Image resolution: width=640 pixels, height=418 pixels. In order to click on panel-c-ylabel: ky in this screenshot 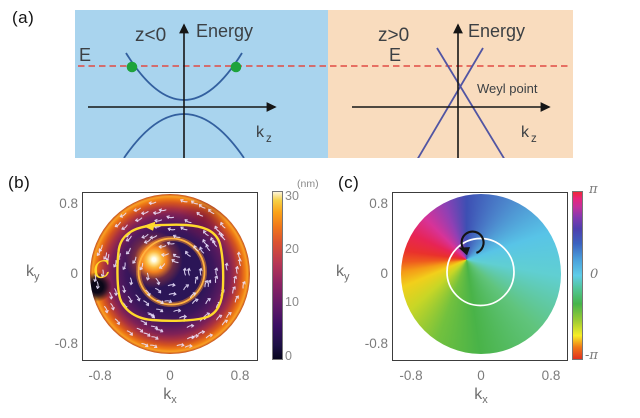, I will do `click(343, 273)`.